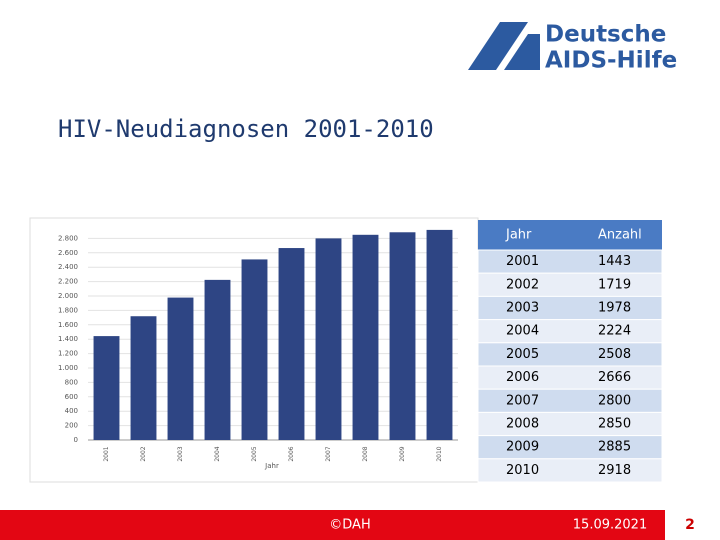  Describe the element at coordinates (614, 424) in the screenshot. I see `table-cell: 2850` at that location.